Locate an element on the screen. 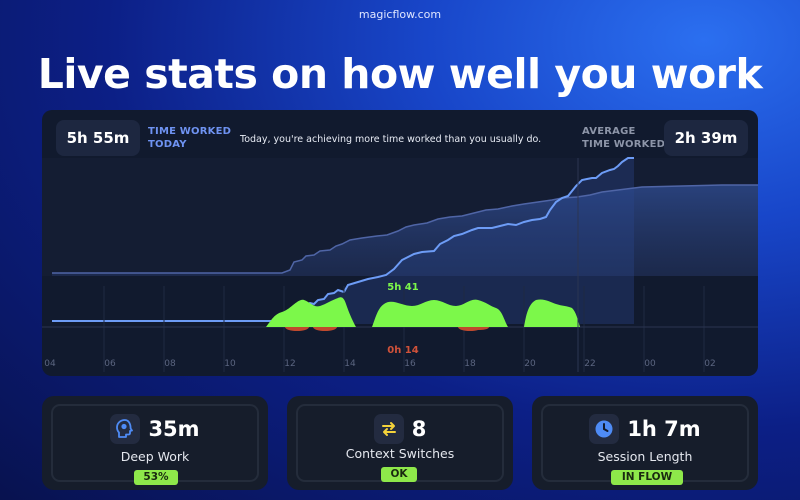 This screenshot has height=500, width=800. hour-tick: 10 is located at coordinates (230, 364).